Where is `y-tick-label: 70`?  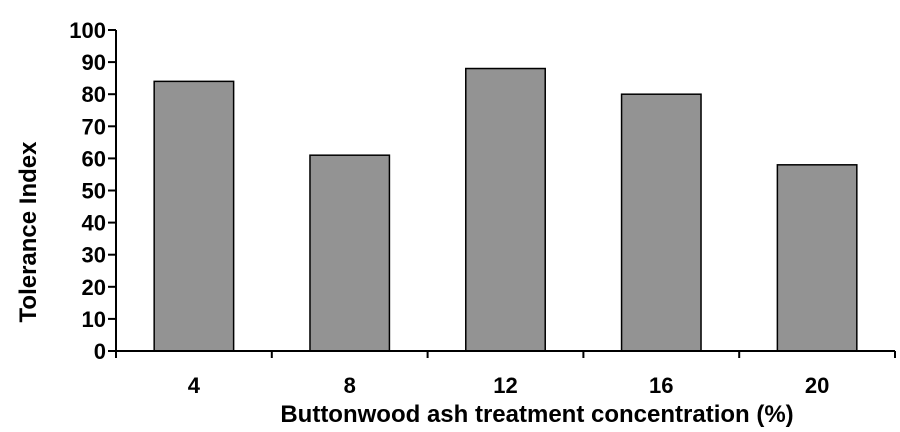
y-tick-label: 70 is located at coordinates (94, 126).